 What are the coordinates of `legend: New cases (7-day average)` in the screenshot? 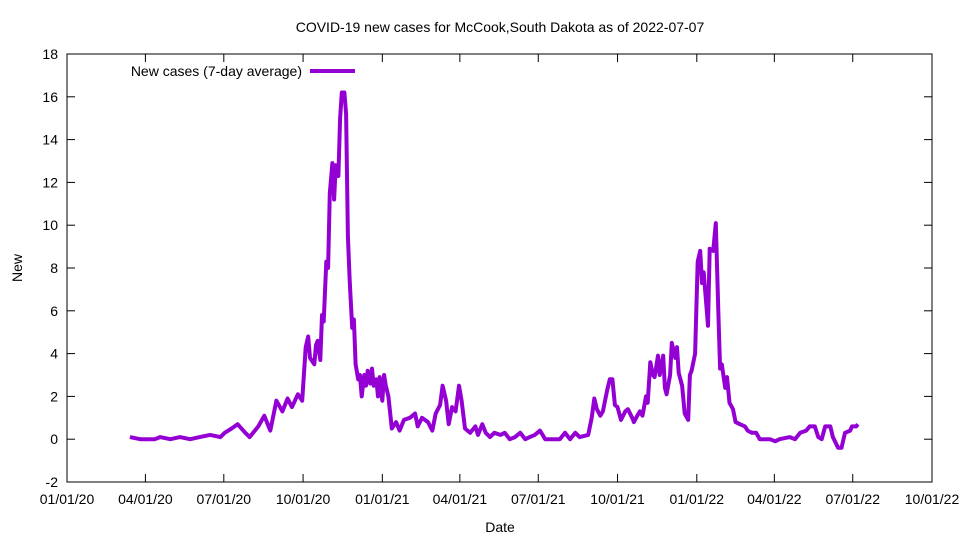 It's located at (243, 71).